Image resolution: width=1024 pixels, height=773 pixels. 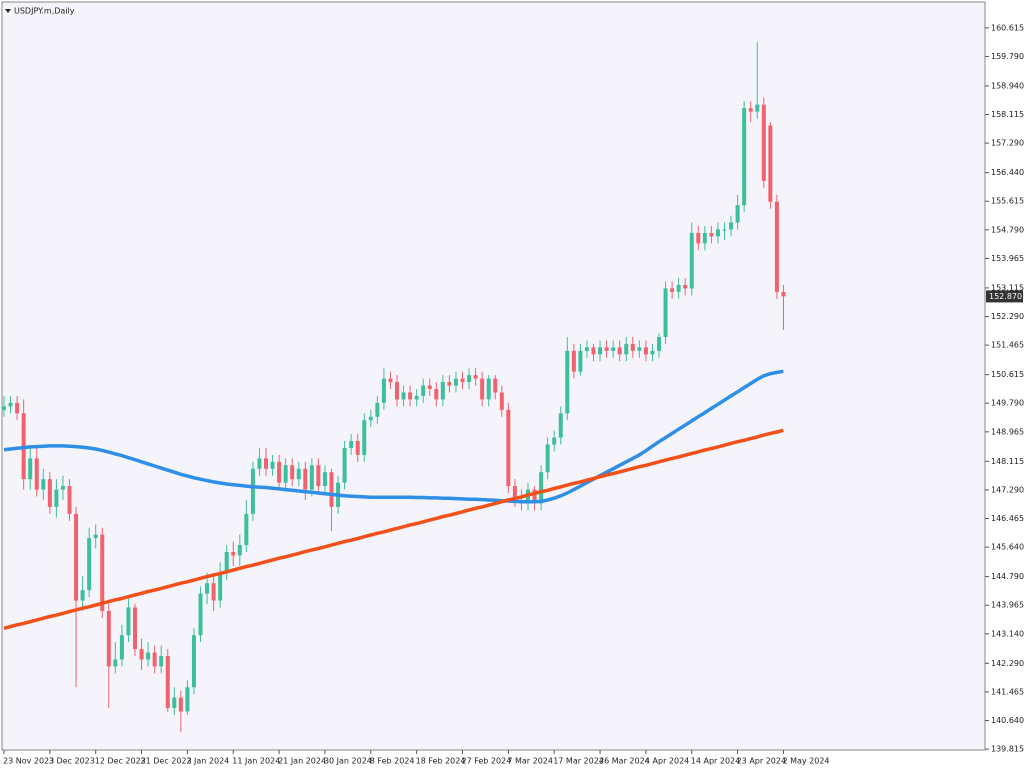 I want to click on x-tick-label: 8 Feb 2024, so click(x=392, y=761).